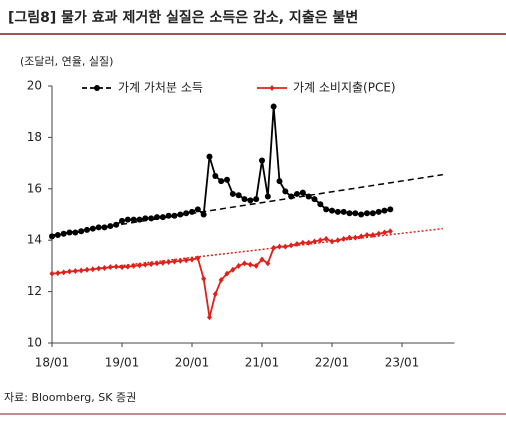 This screenshot has width=506, height=425. What do you see at coordinates (160, 88) in the screenshot?
I see `legend-label: 가계 가처분 소득` at bounding box center [160, 88].